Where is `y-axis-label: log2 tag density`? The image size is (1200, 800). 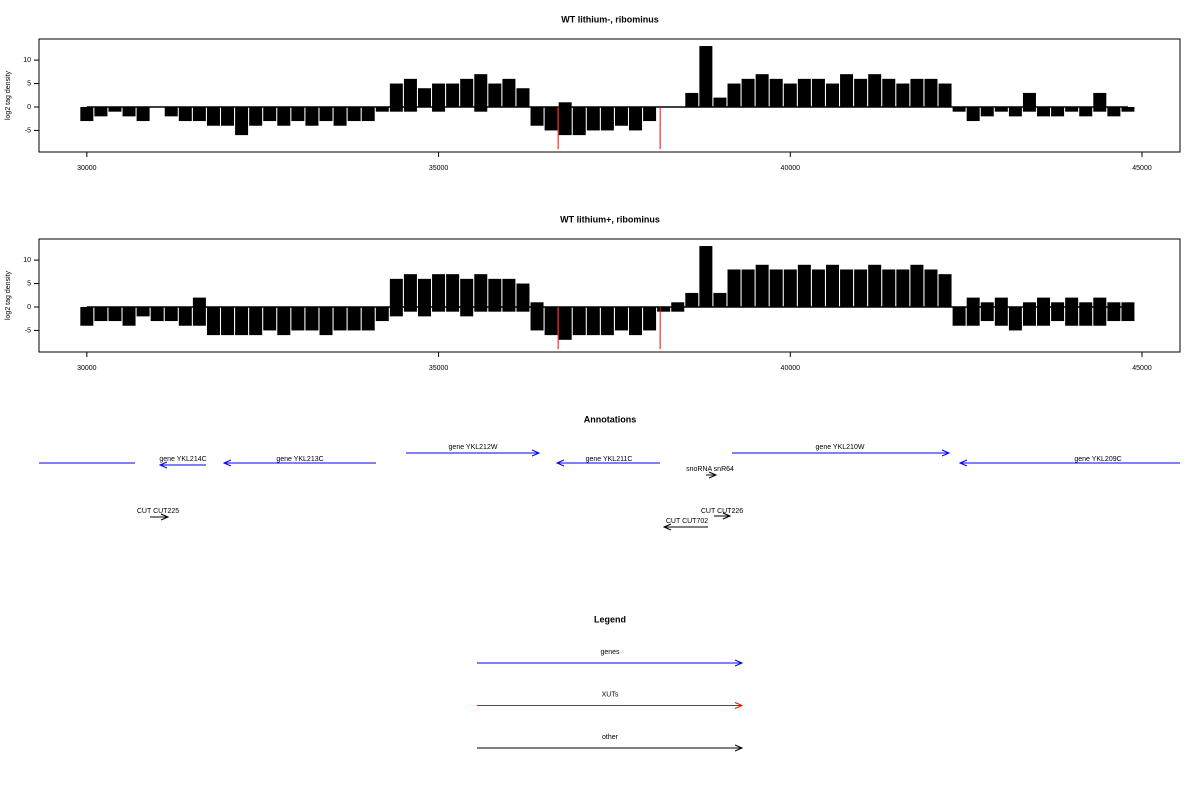
y-axis-label: log2 tag density is located at coordinates (8, 95).